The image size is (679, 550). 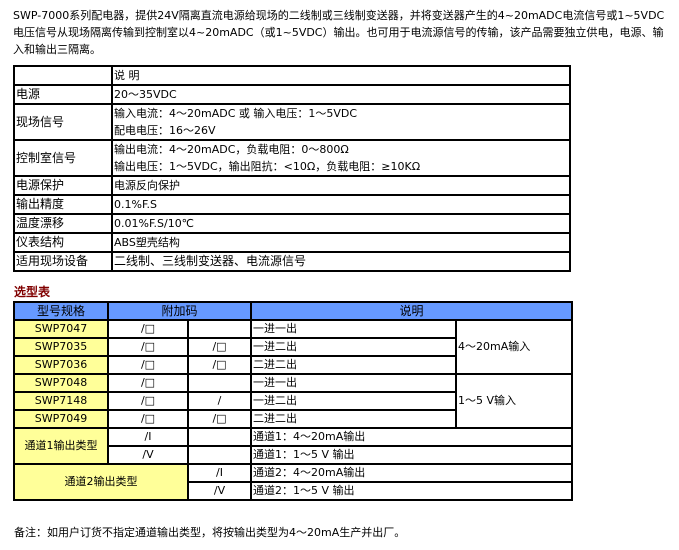 I want to click on table-row: /V 通道1：1～5 V 输出, so click(x=294, y=455).